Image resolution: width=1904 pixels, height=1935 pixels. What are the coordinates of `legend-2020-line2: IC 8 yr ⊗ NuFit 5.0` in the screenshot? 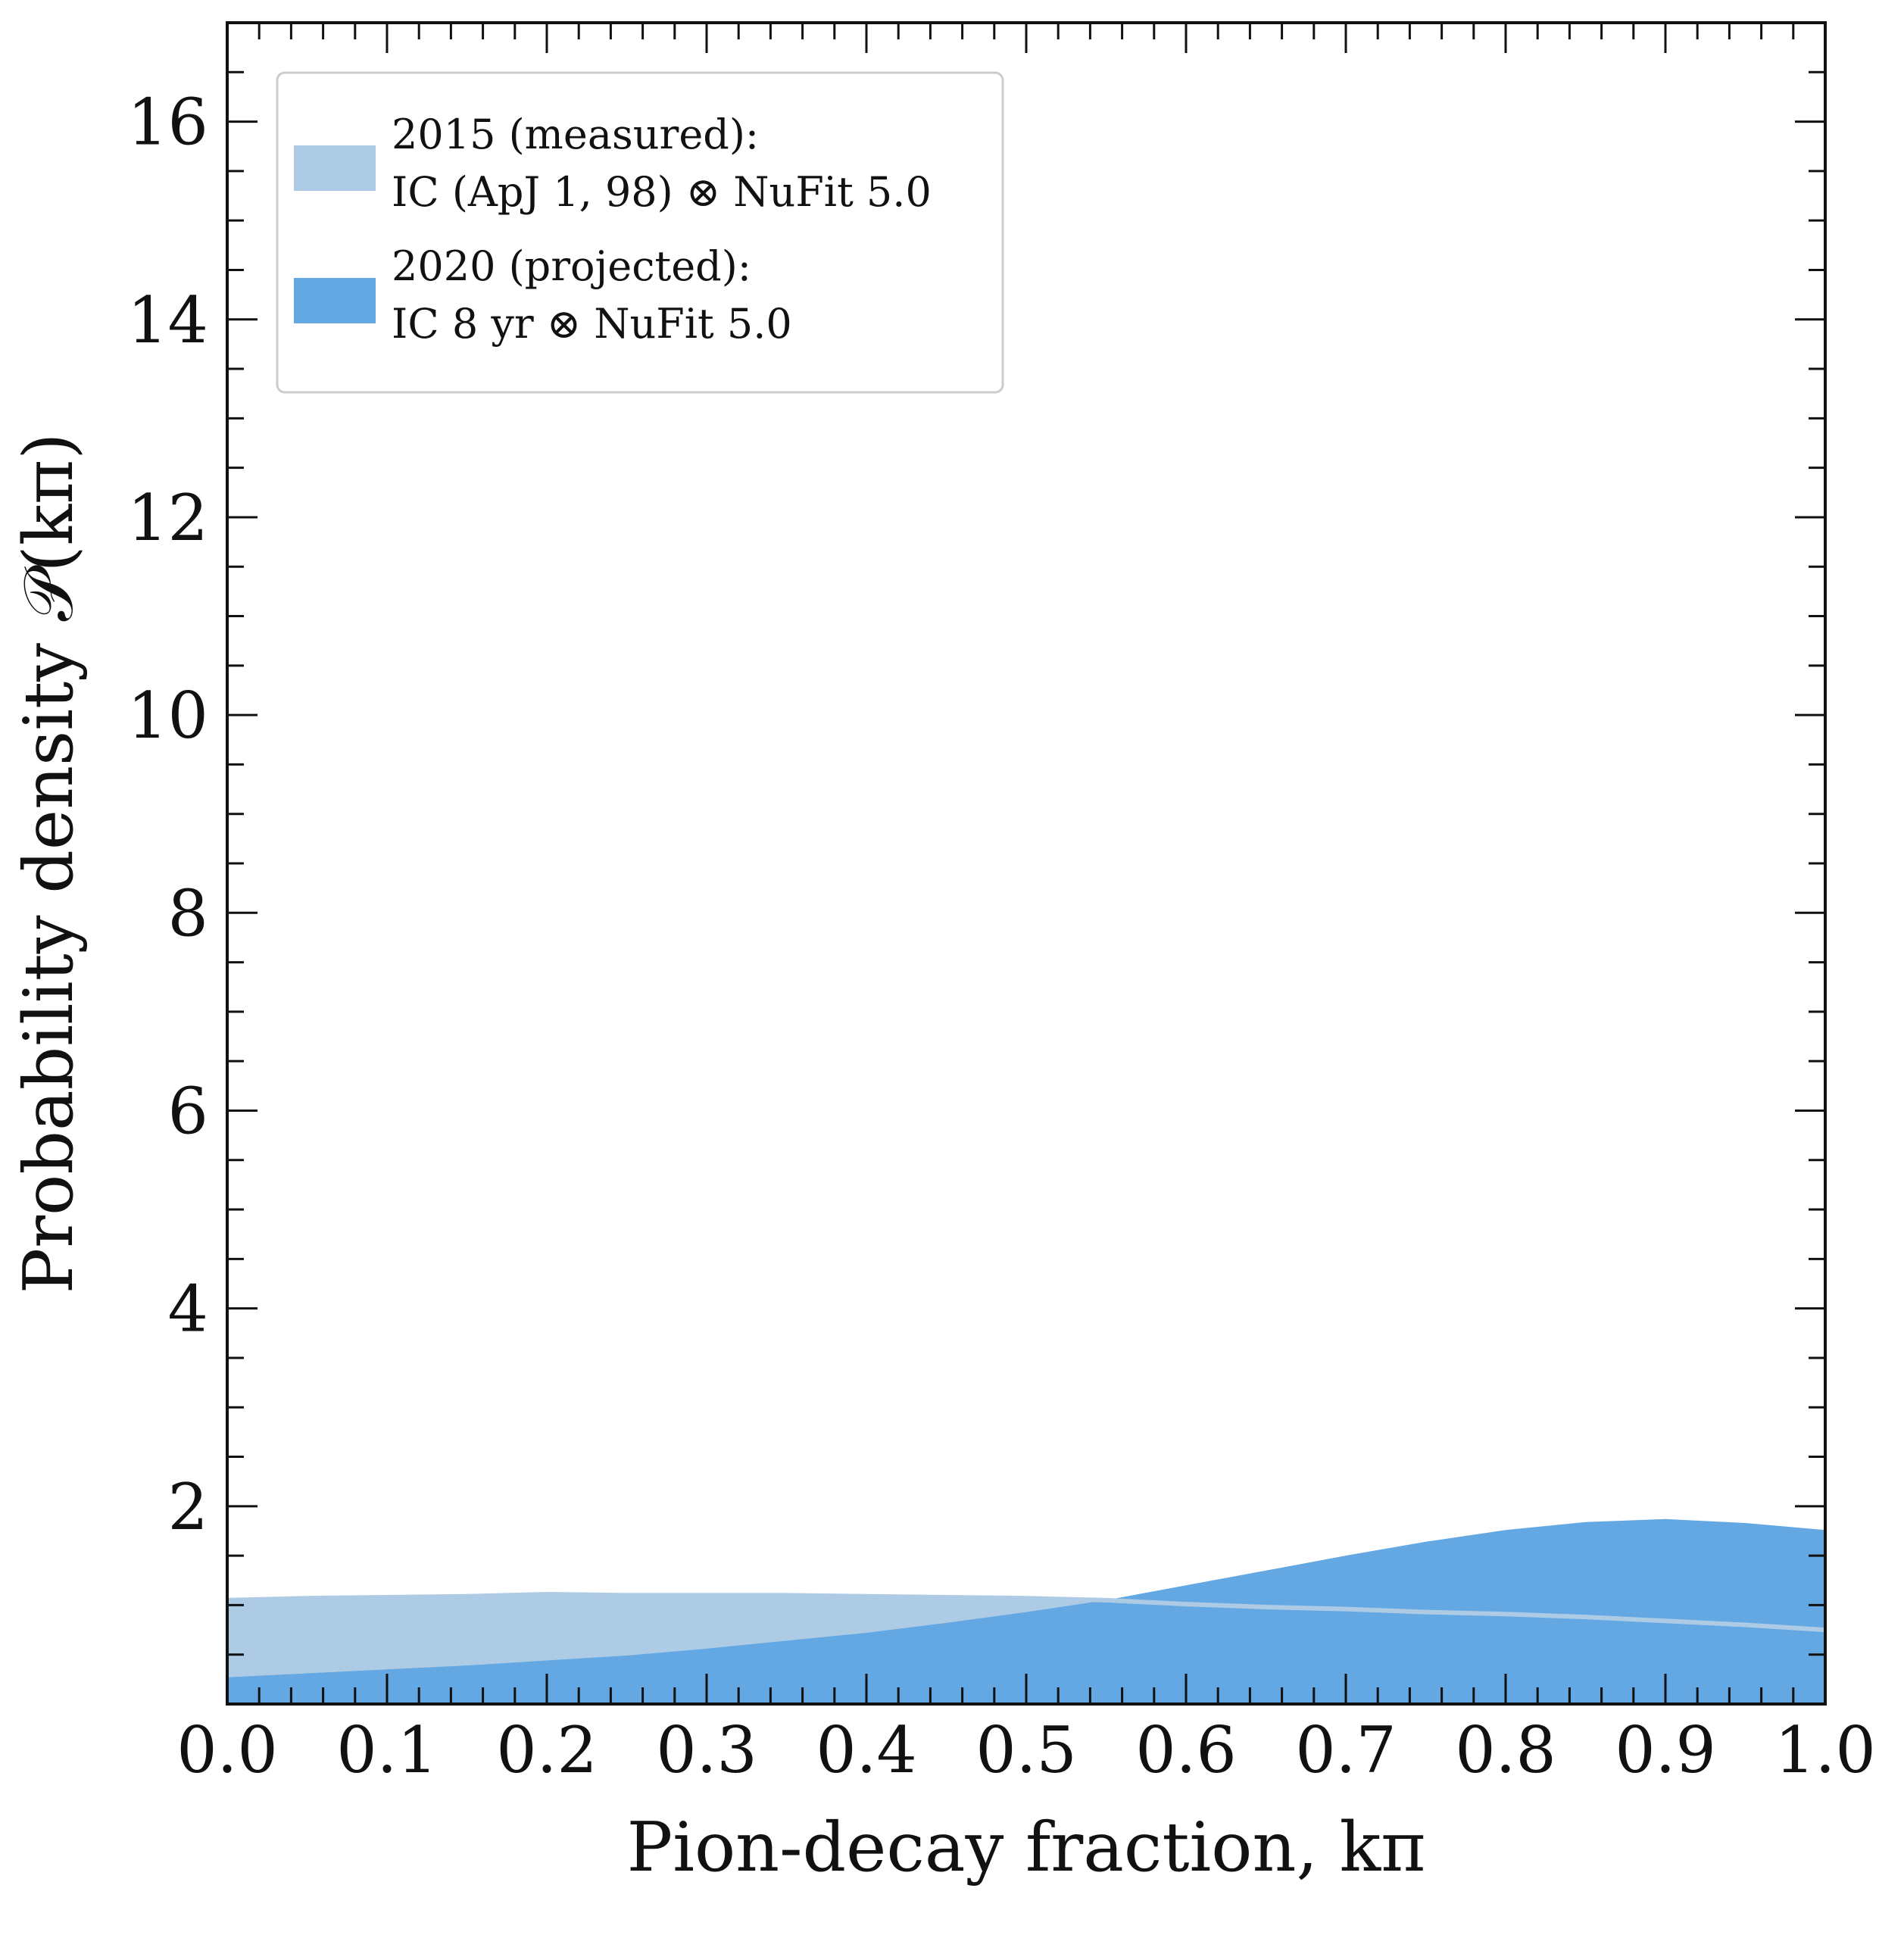 It's located at (592, 324).